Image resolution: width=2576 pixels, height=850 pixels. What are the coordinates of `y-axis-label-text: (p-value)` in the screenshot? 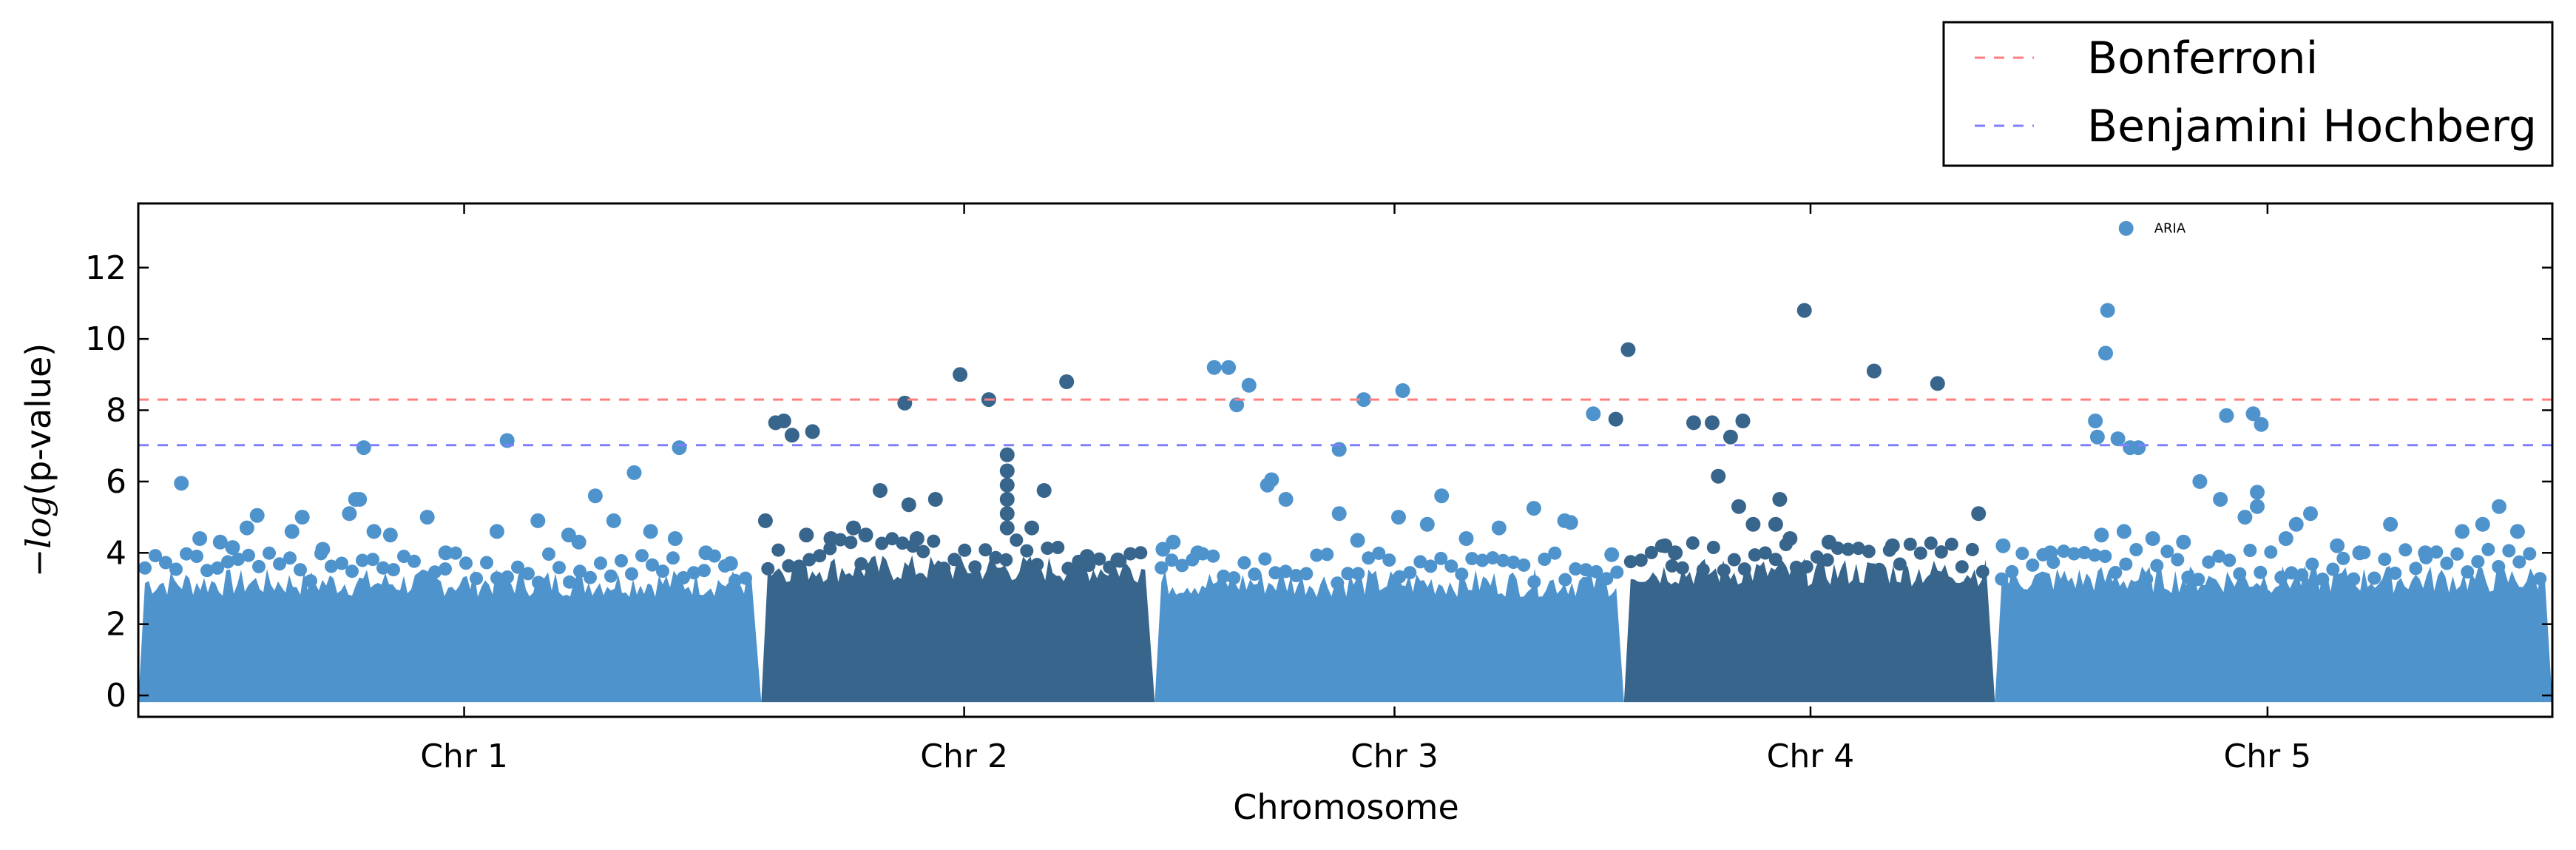 It's located at (38, 420).